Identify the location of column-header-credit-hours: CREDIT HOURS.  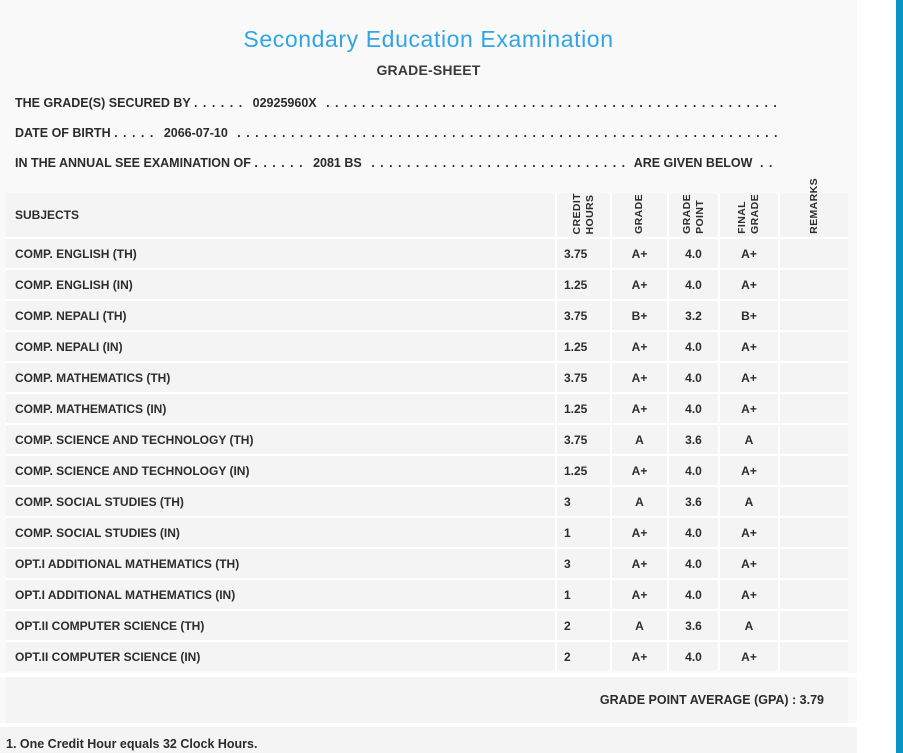
(583, 215).